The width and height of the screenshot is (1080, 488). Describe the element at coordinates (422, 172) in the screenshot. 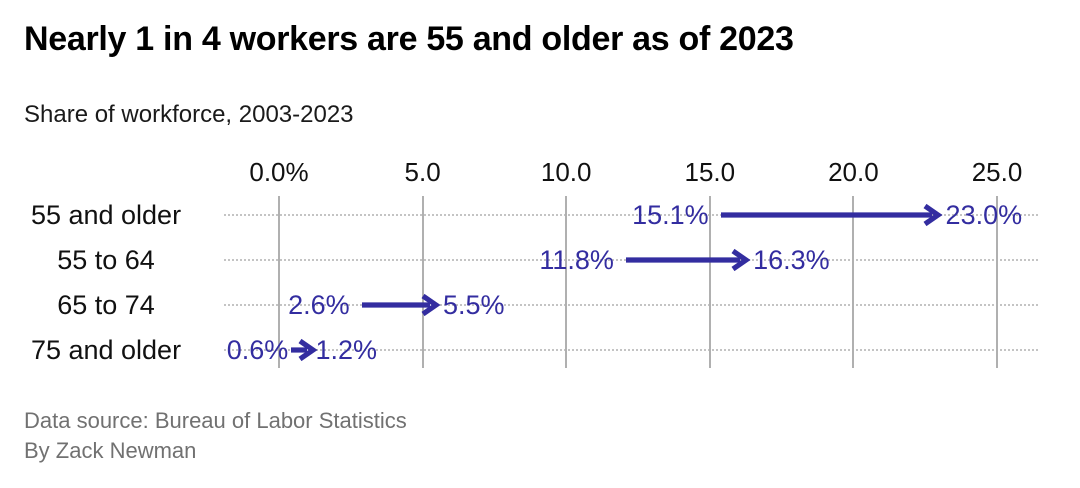

I see `x-tick-label: 5.0` at that location.